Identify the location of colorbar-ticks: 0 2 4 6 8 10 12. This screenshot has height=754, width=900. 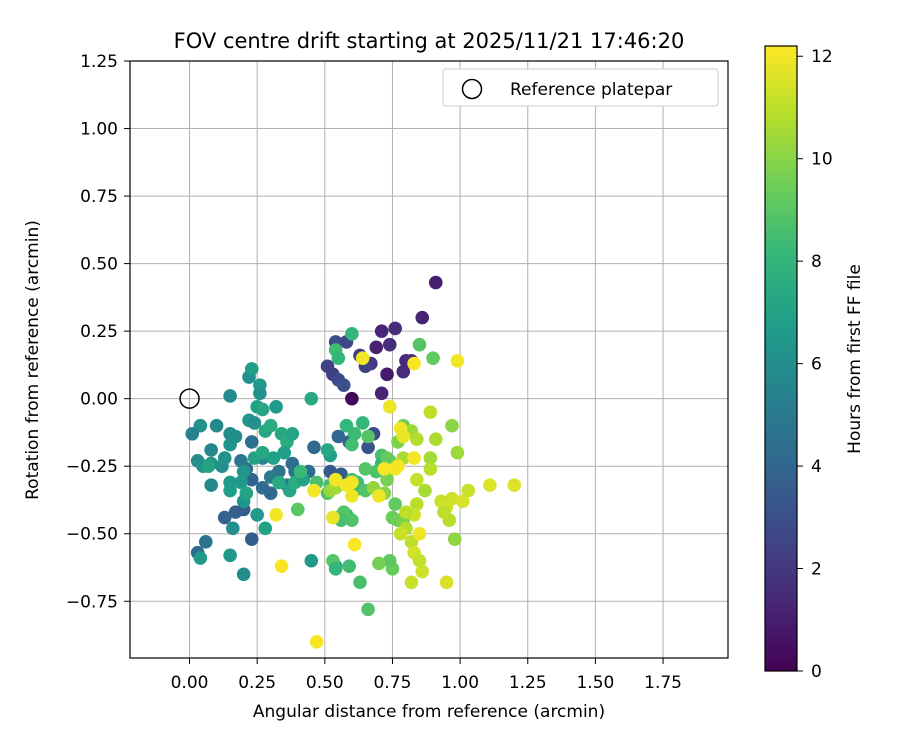
(815, 364).